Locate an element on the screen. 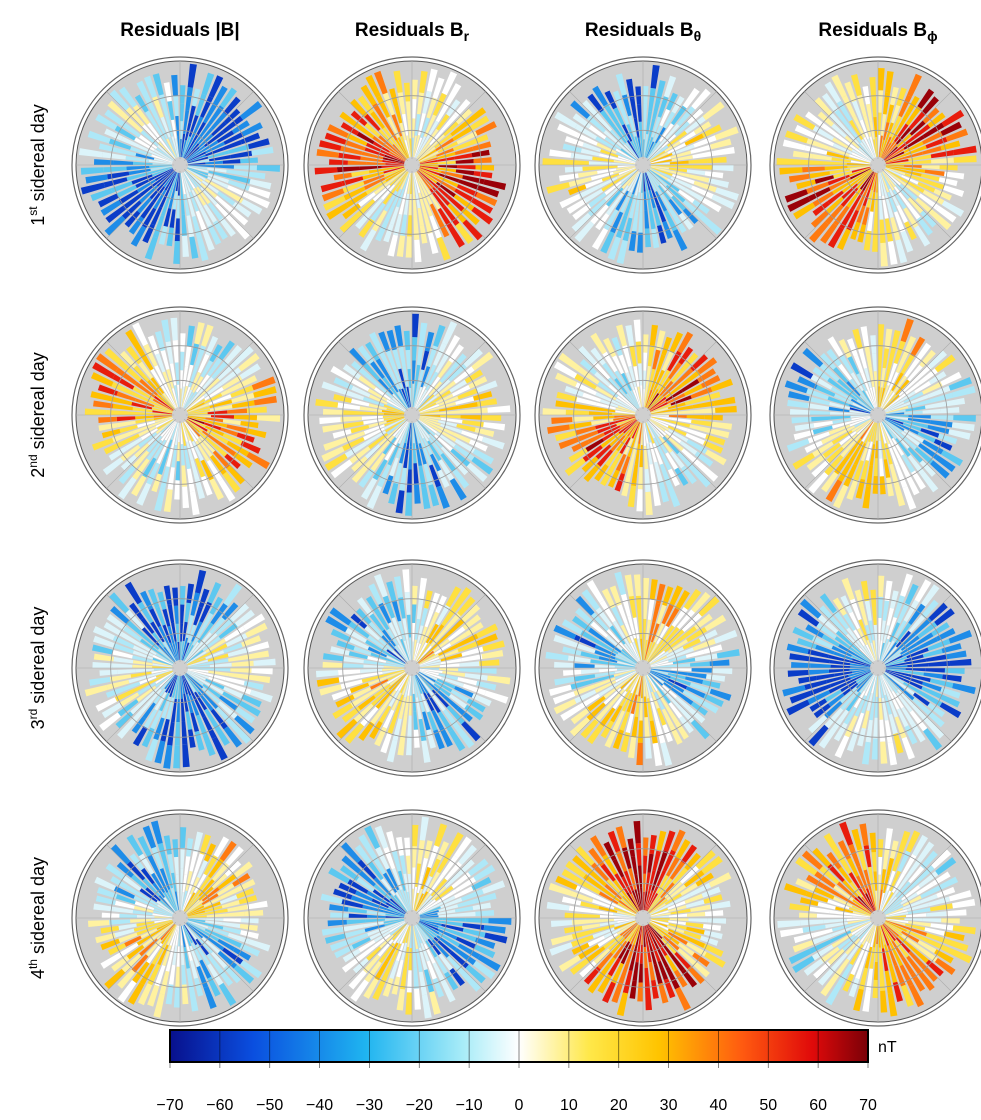  colorbar-tick-label: −70 is located at coordinates (169, 1105).